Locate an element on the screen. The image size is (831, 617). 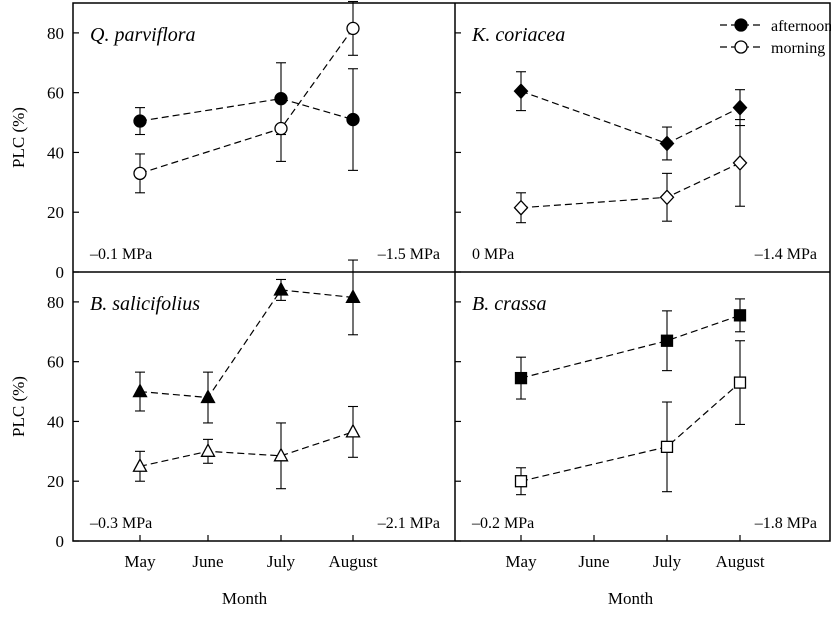
panel-title: B. salicifolius is located at coordinates (145, 304).